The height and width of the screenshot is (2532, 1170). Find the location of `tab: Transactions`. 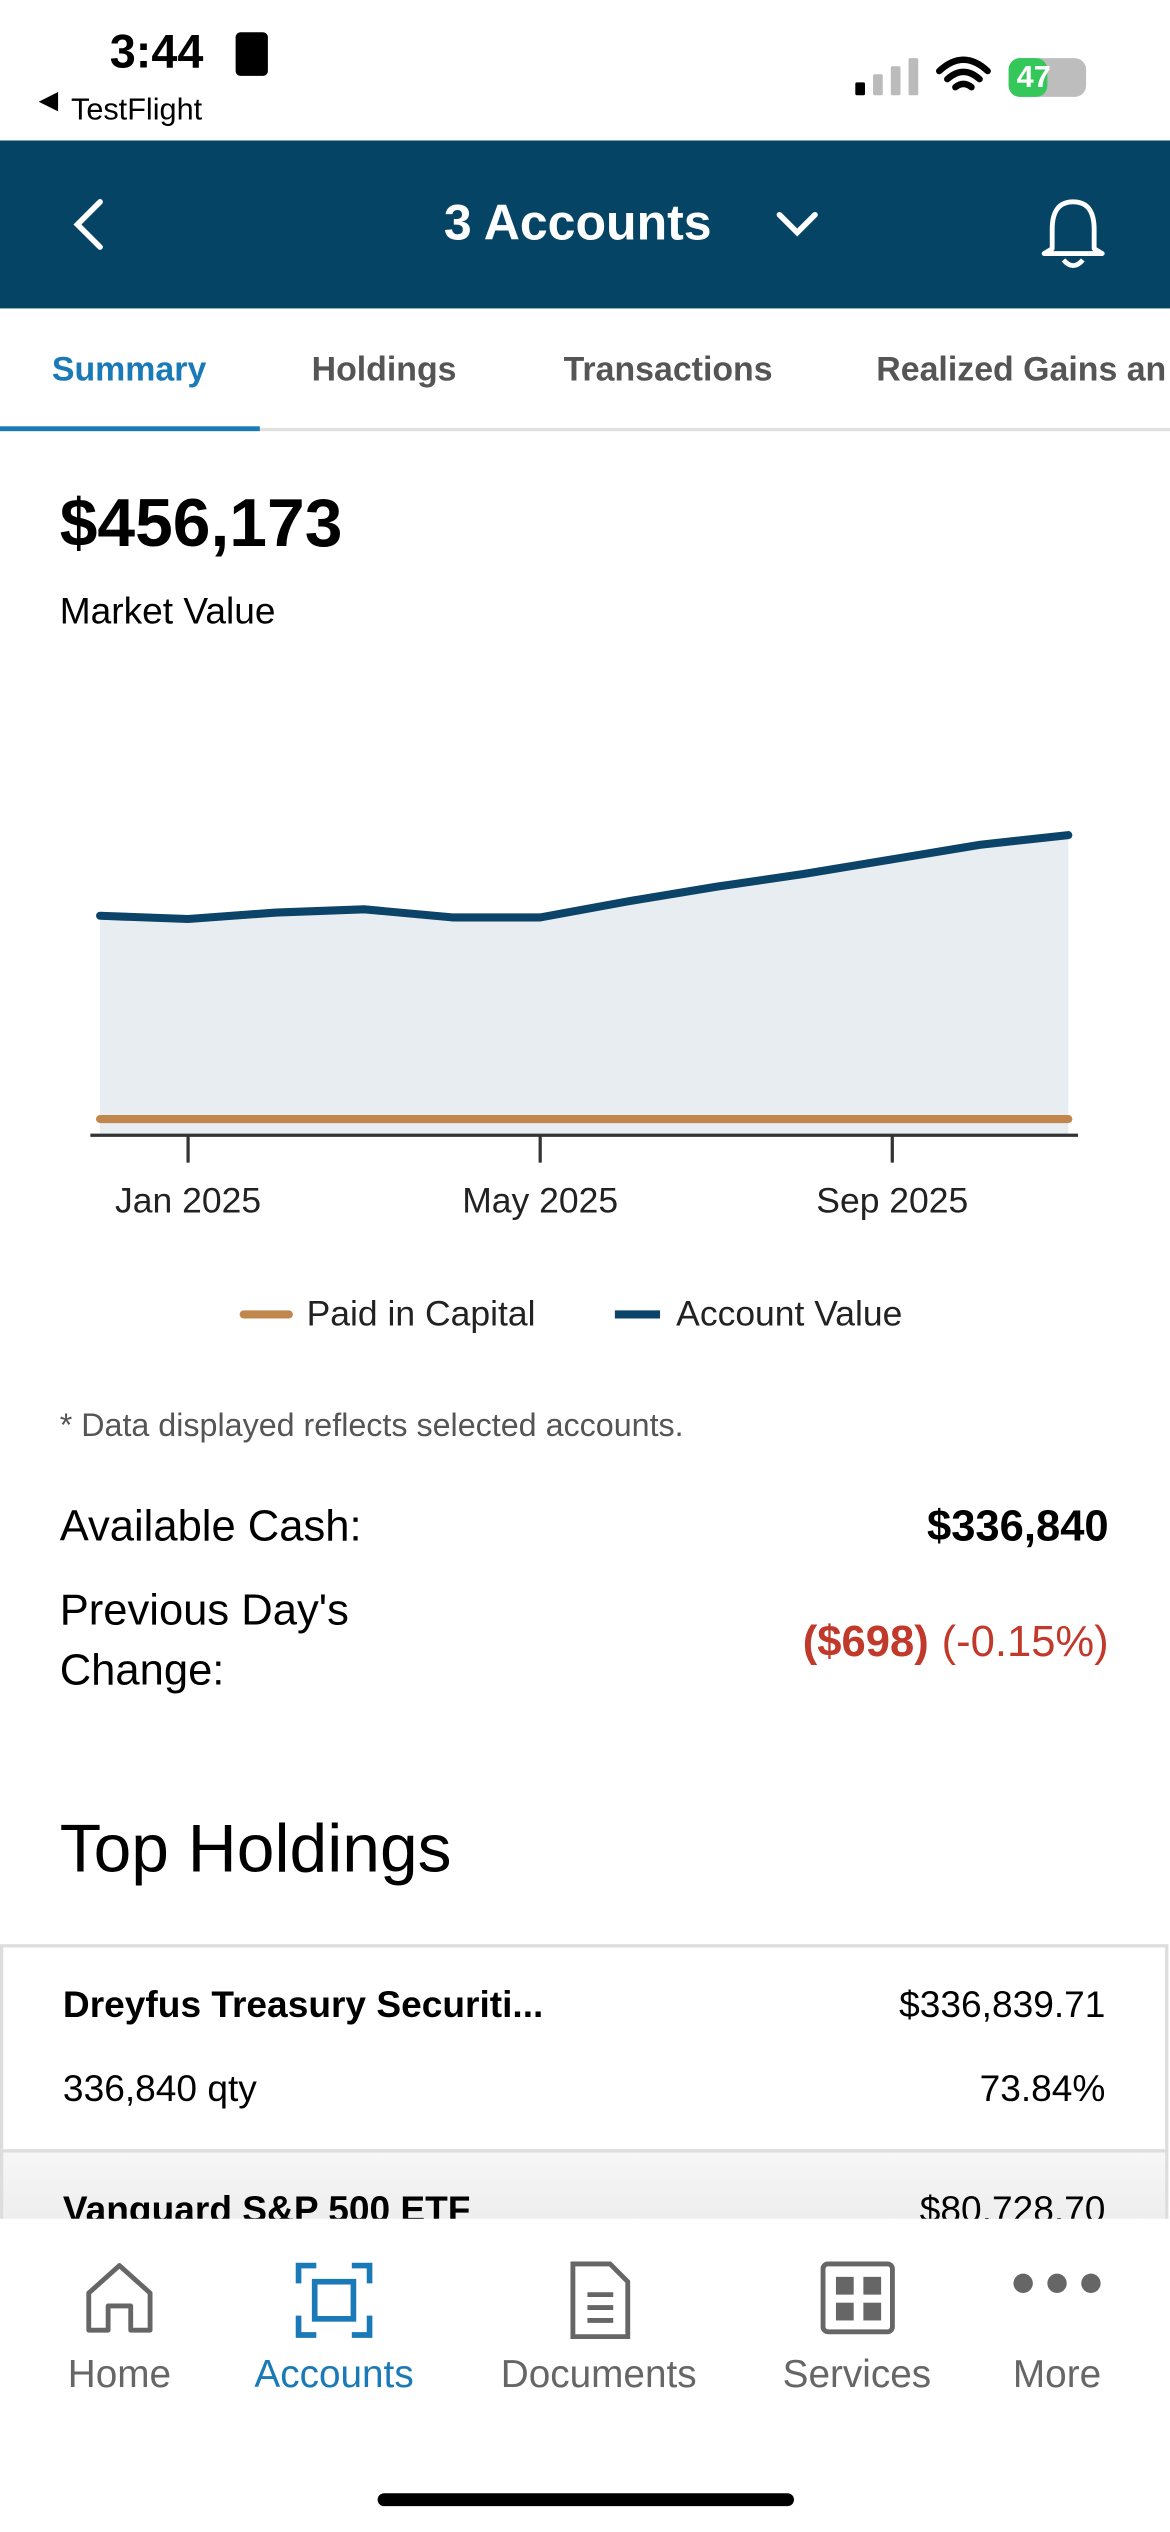

tab: Transactions is located at coordinates (668, 369).